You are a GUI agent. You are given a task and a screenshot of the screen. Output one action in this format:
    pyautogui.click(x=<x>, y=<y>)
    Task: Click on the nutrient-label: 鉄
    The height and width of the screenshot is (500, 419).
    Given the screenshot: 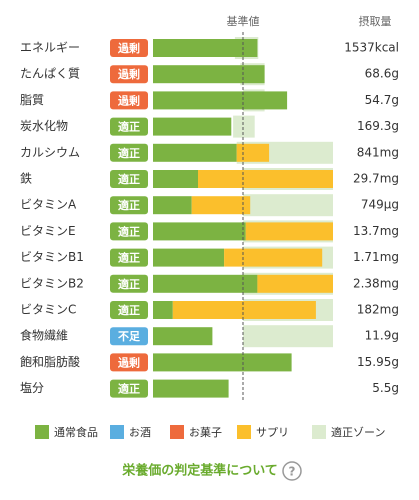 What is the action you would take?
    pyautogui.click(x=26, y=178)
    